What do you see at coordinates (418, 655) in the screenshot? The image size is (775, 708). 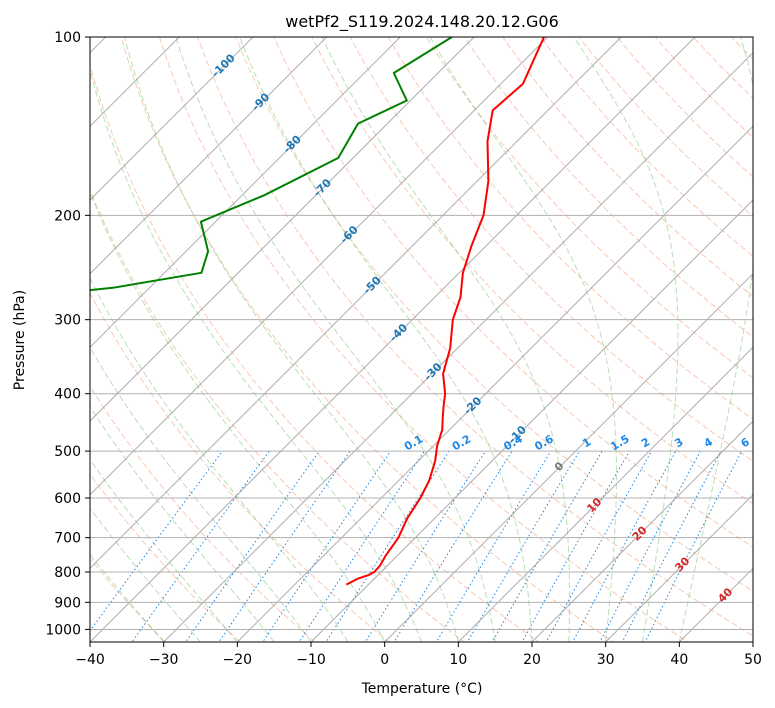 I see `x-axis-ticks: −40 −30 −20 −10 0 10 20 30 40 50` at bounding box center [418, 655].